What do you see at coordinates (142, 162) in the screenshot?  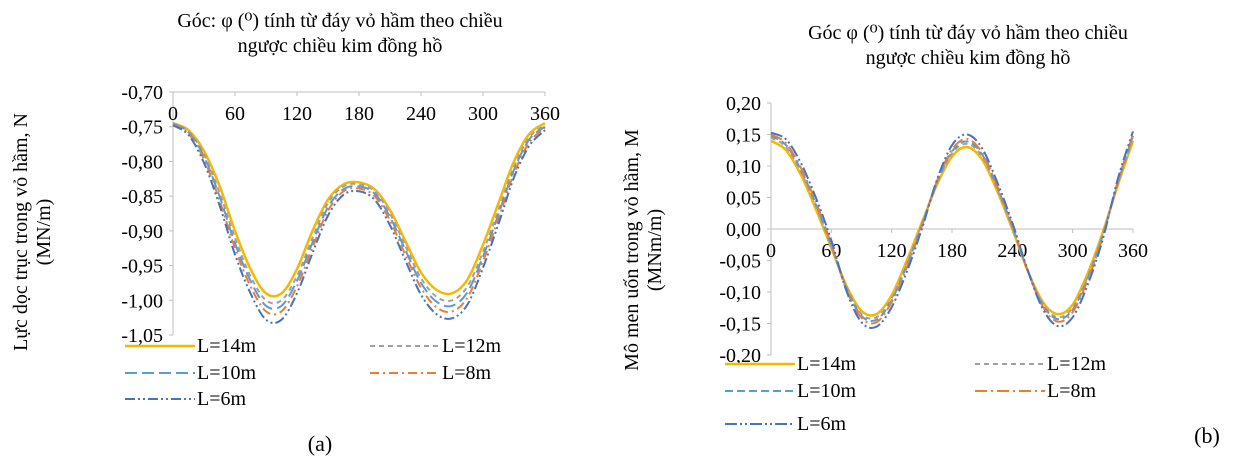 I see `chart-a-y-tick-label: -0,80` at bounding box center [142, 162].